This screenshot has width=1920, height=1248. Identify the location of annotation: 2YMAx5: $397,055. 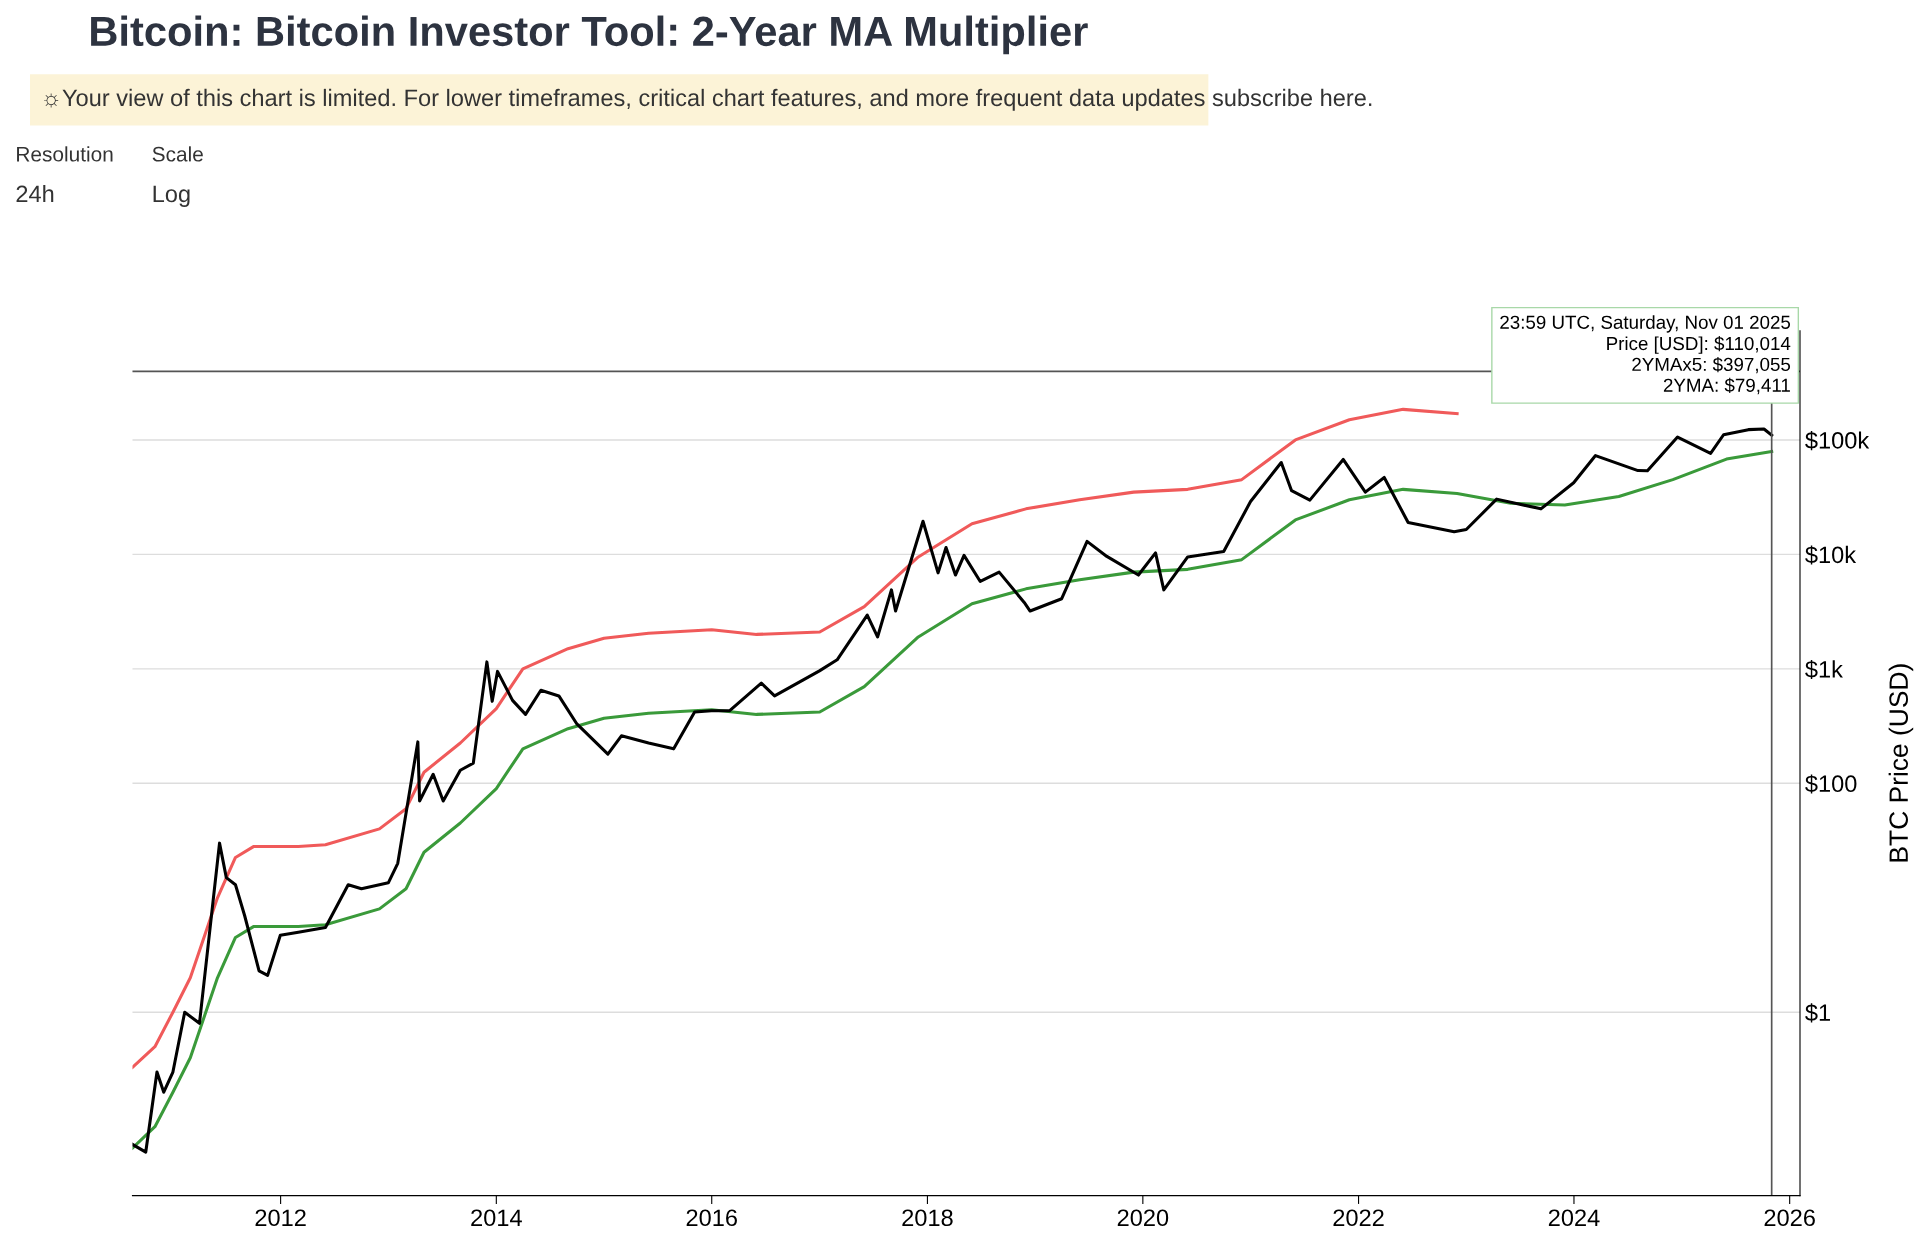
(1711, 365).